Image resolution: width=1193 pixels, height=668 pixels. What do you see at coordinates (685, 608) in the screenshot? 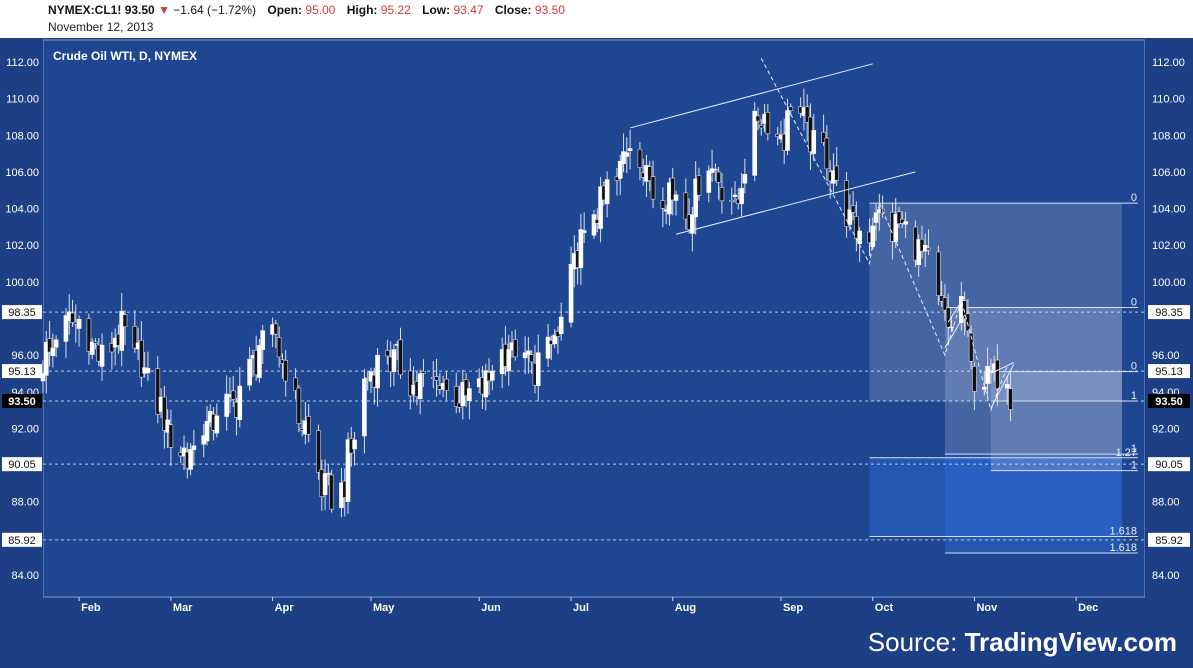
I see `x-tick-label: Aug` at bounding box center [685, 608].